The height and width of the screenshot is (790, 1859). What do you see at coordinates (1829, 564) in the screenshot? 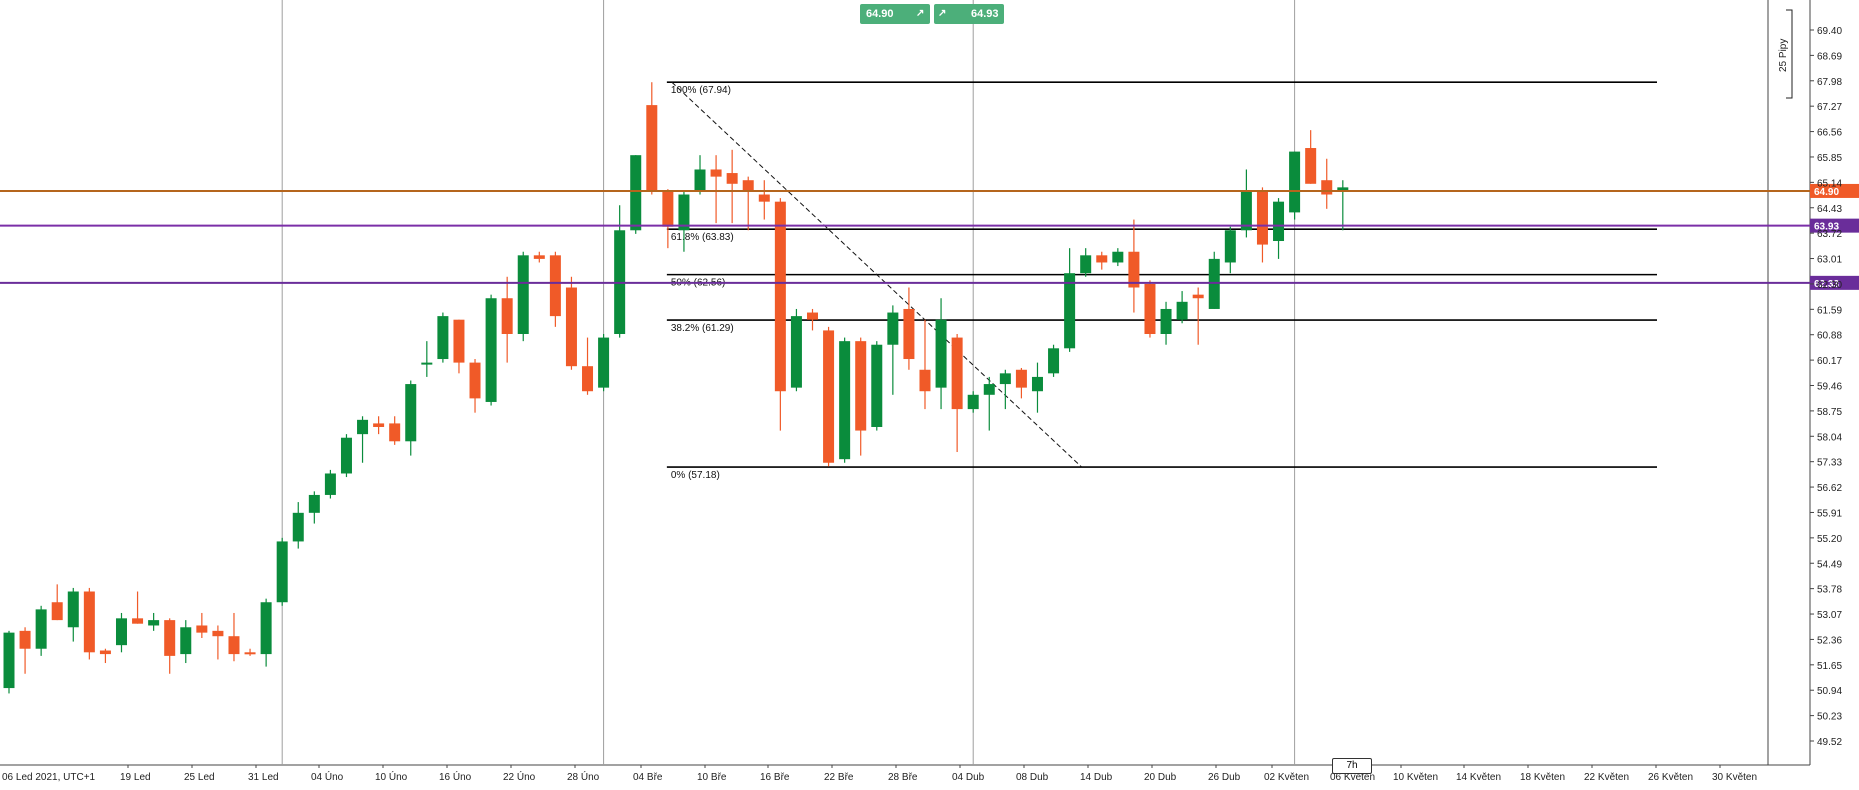
I see `y-axis-tick-label: 54.49` at bounding box center [1829, 564].